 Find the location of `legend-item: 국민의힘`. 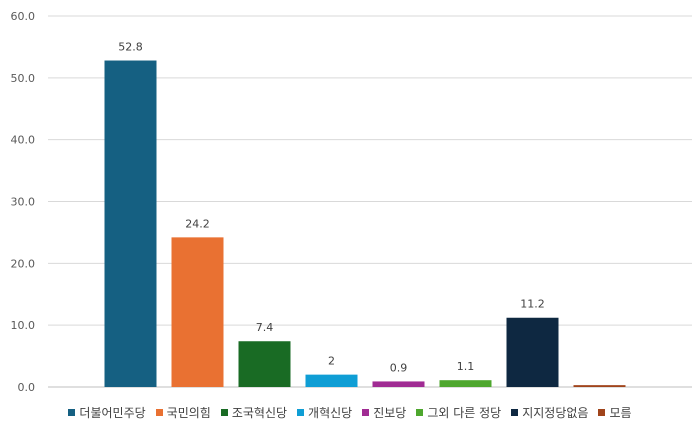

legend-item: 국민의힘 is located at coordinates (183, 412).